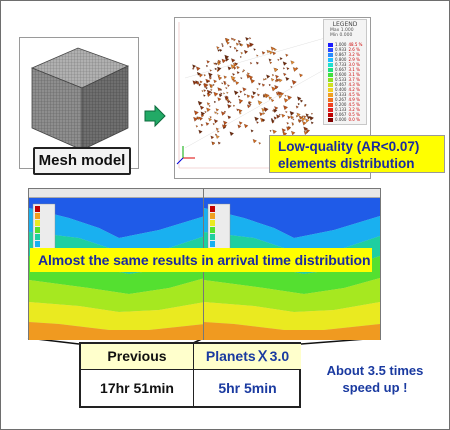 Image resolution: width=450 pixels, height=430 pixels. I want to click on legend-value: 0.133, so click(341, 109).